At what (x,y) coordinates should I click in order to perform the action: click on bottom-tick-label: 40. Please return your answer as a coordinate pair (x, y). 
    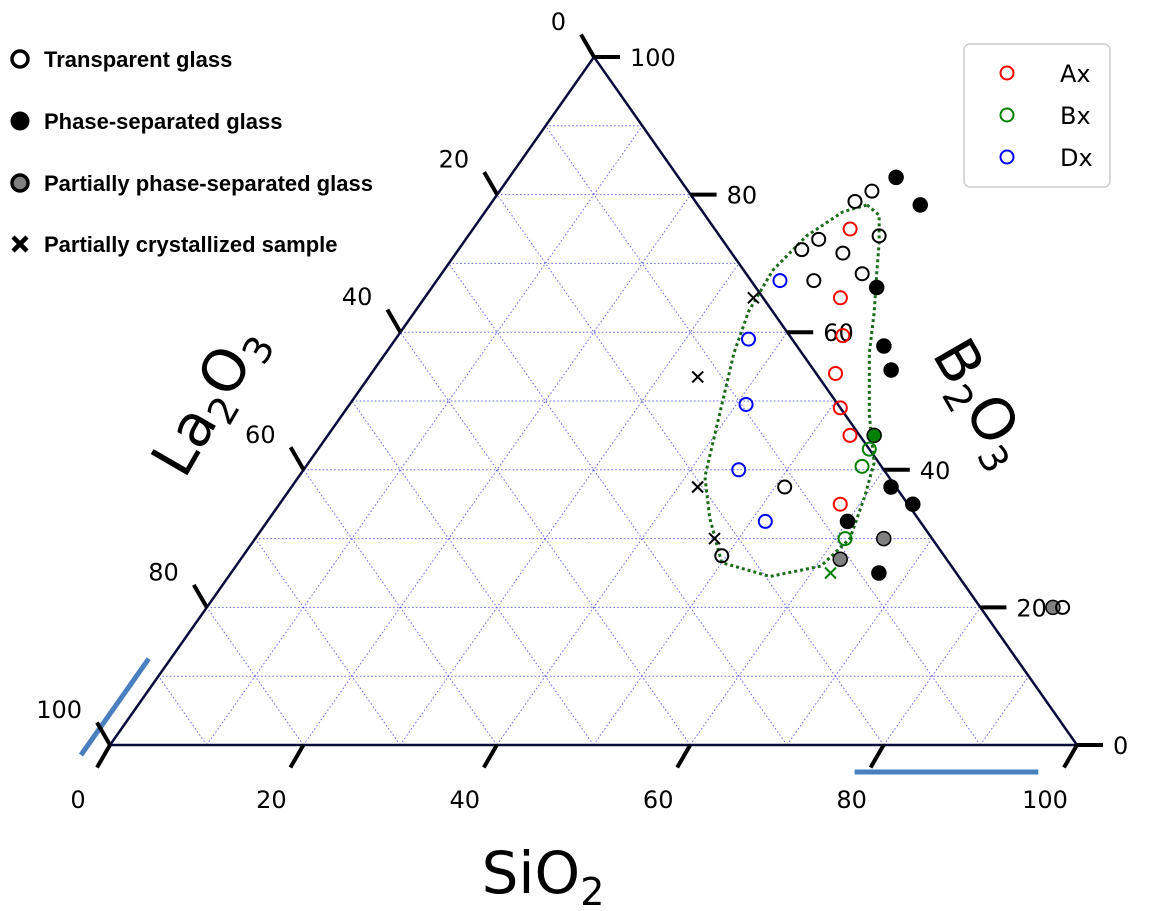
    Looking at the image, I should click on (465, 800).